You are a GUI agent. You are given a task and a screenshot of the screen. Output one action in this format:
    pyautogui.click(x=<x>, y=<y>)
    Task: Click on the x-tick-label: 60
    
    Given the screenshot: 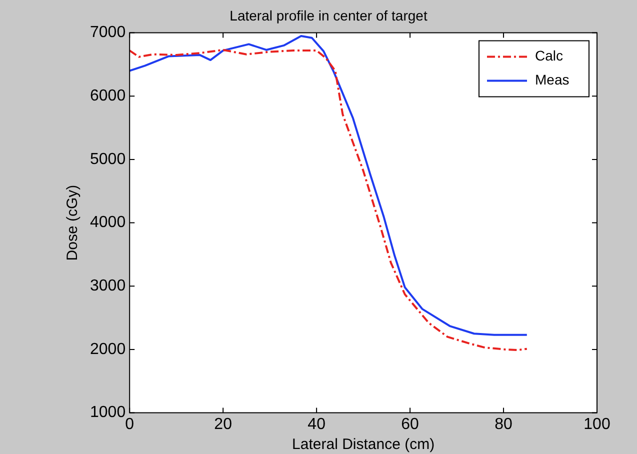 What is the action you would take?
    pyautogui.click(x=410, y=424)
    